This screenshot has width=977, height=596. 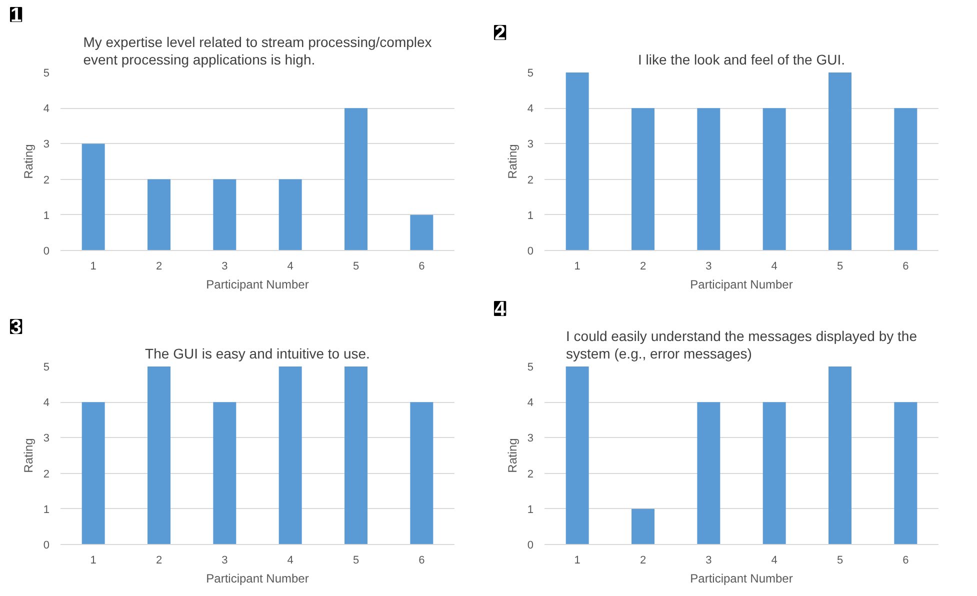 I want to click on chart-title: My expertise level related to stream processing/complex event processing applications is high., so click(x=257, y=51).